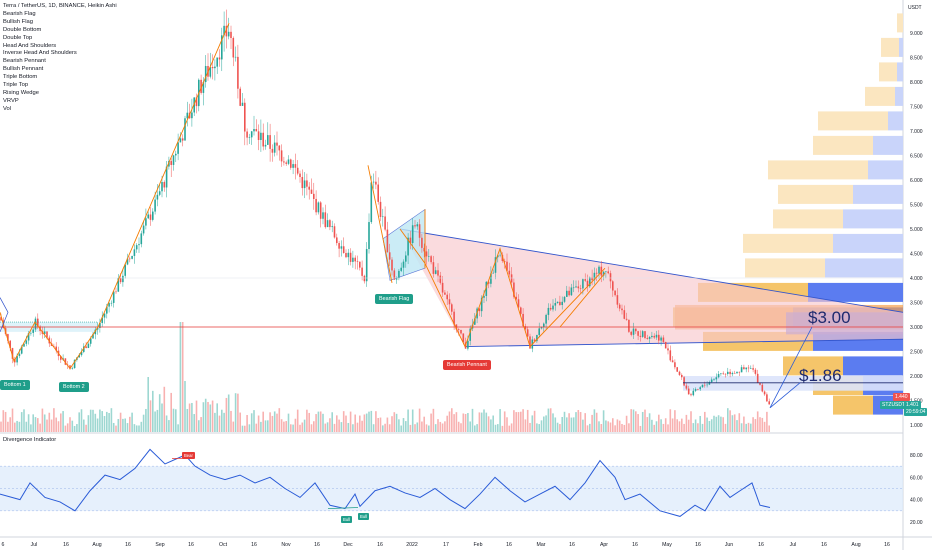  I want to click on legend-item-5: Inverse Head And Shoulders, so click(40, 53).